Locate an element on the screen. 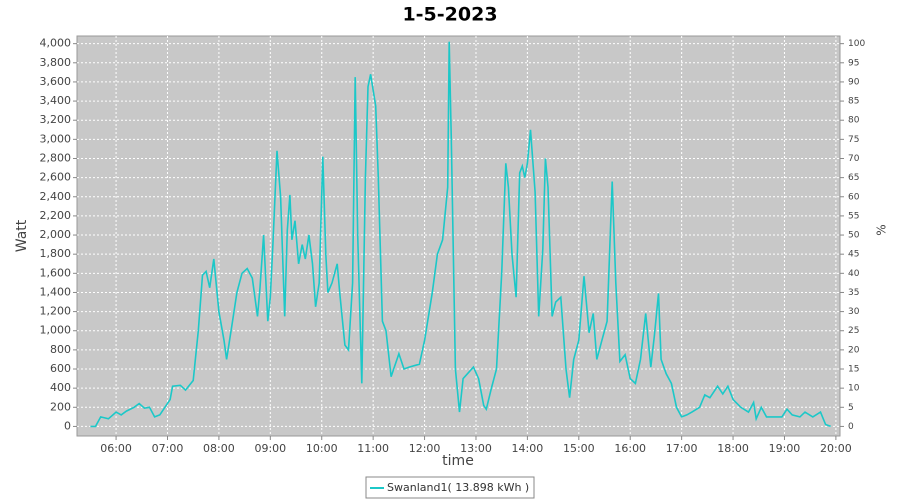 This screenshot has height=500, width=900. y2-tick-label: 85 is located at coordinates (853, 102).